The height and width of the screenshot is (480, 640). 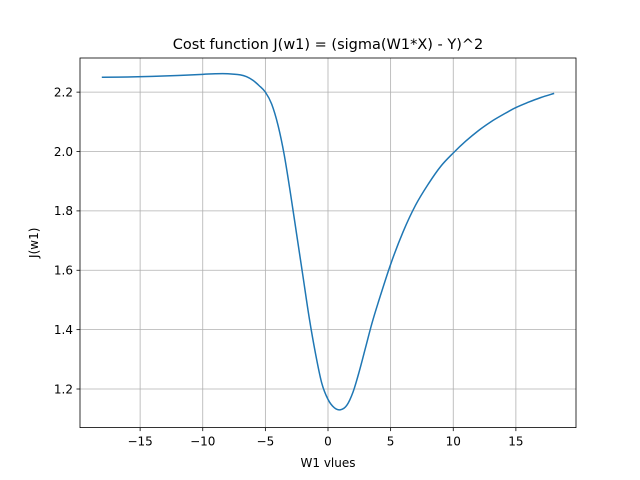 What do you see at coordinates (63, 211) in the screenshot?
I see `y-tick-label: 1.8` at bounding box center [63, 211].